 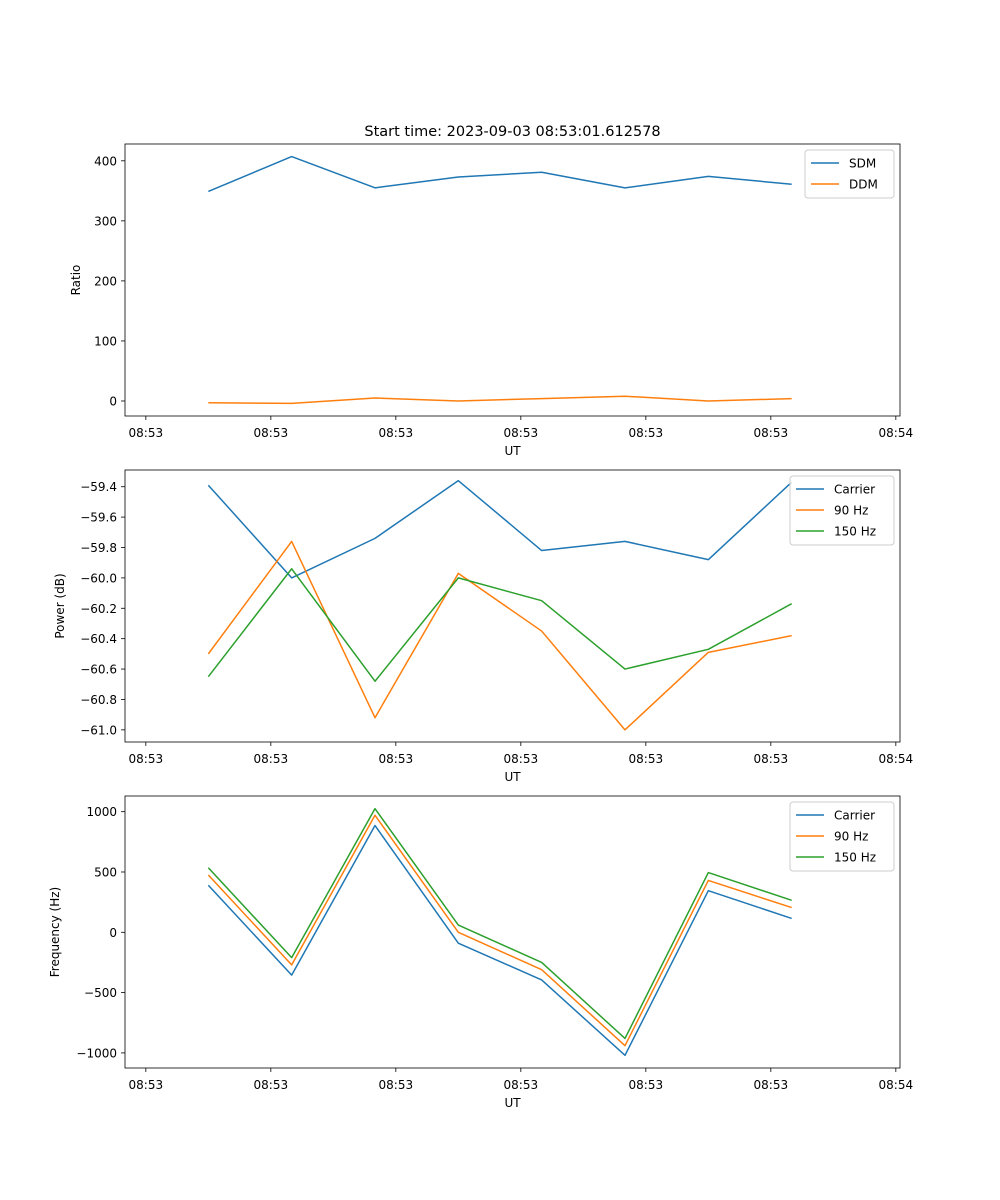 What do you see at coordinates (98, 518) in the screenshot?
I see `y-tick-label: −59.6` at bounding box center [98, 518].